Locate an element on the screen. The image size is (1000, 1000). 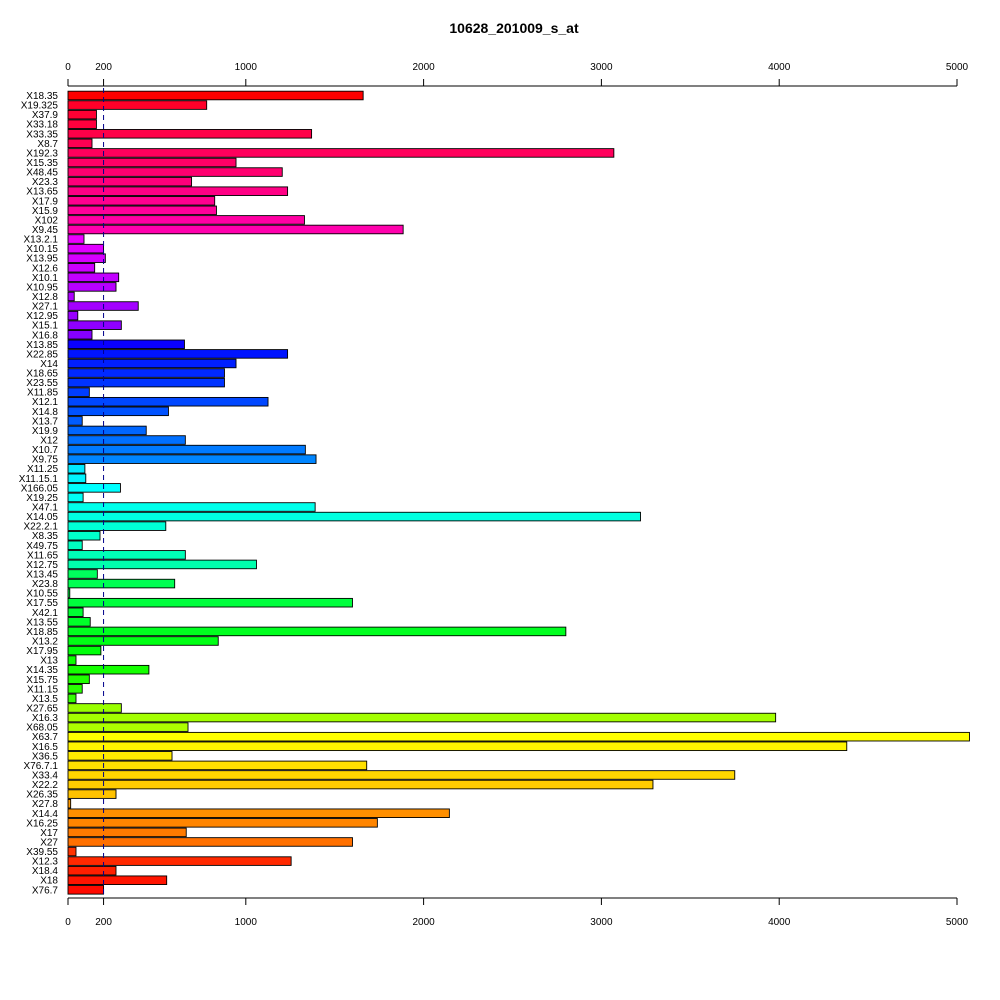
top-tick-label: 3000 is located at coordinates (601, 67).